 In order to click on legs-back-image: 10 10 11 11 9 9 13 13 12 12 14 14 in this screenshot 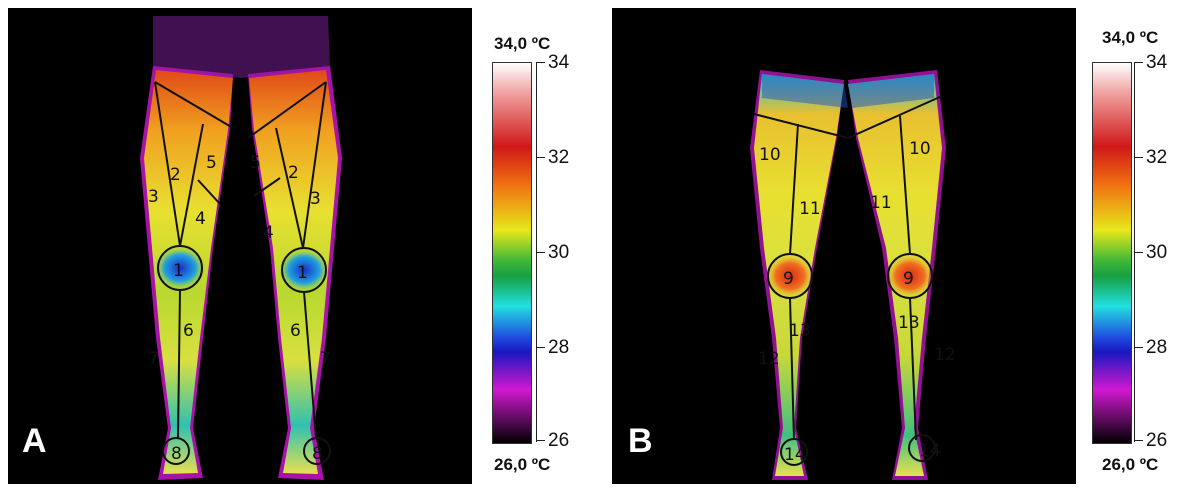, I will do `click(853, 275)`.